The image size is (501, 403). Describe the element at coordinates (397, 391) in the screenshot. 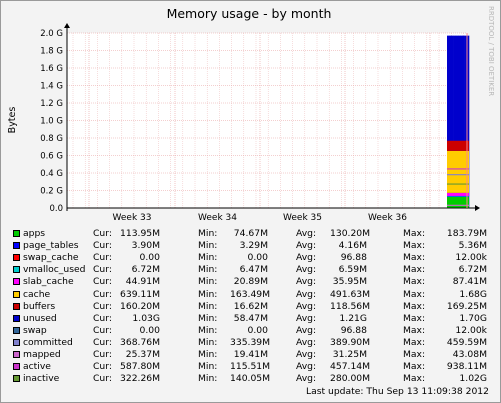

I see `last-update: Last update: Thu Sep 13 11:09:38 2012` at that location.